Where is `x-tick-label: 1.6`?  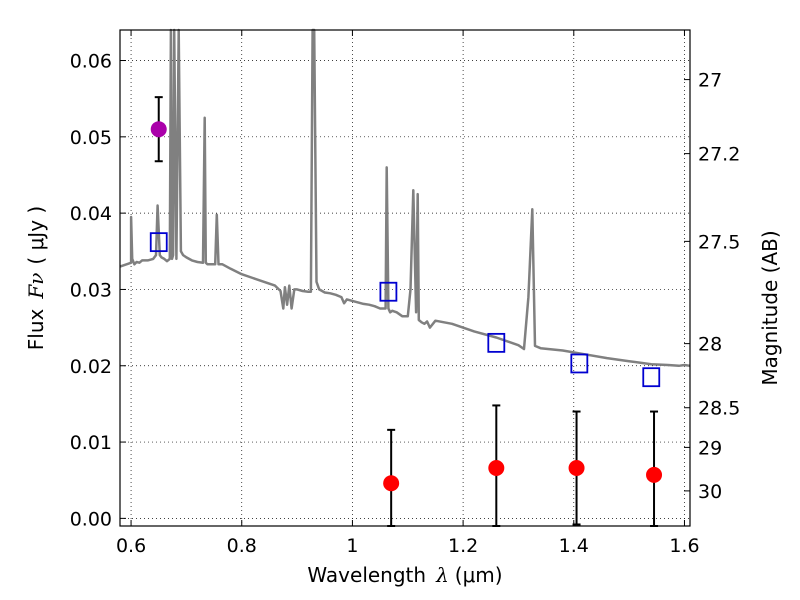
x-tick-label: 1.6 is located at coordinates (684, 546).